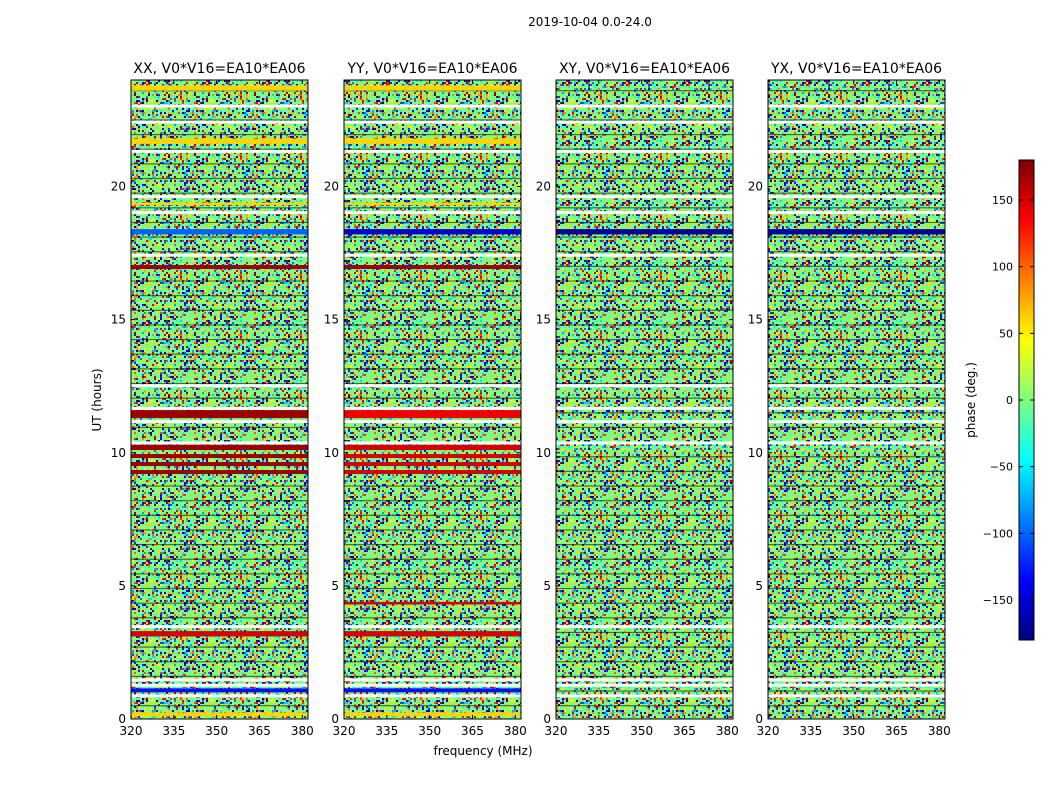  Describe the element at coordinates (684, 731) in the screenshot. I see `x-tick-label: 365` at that location.